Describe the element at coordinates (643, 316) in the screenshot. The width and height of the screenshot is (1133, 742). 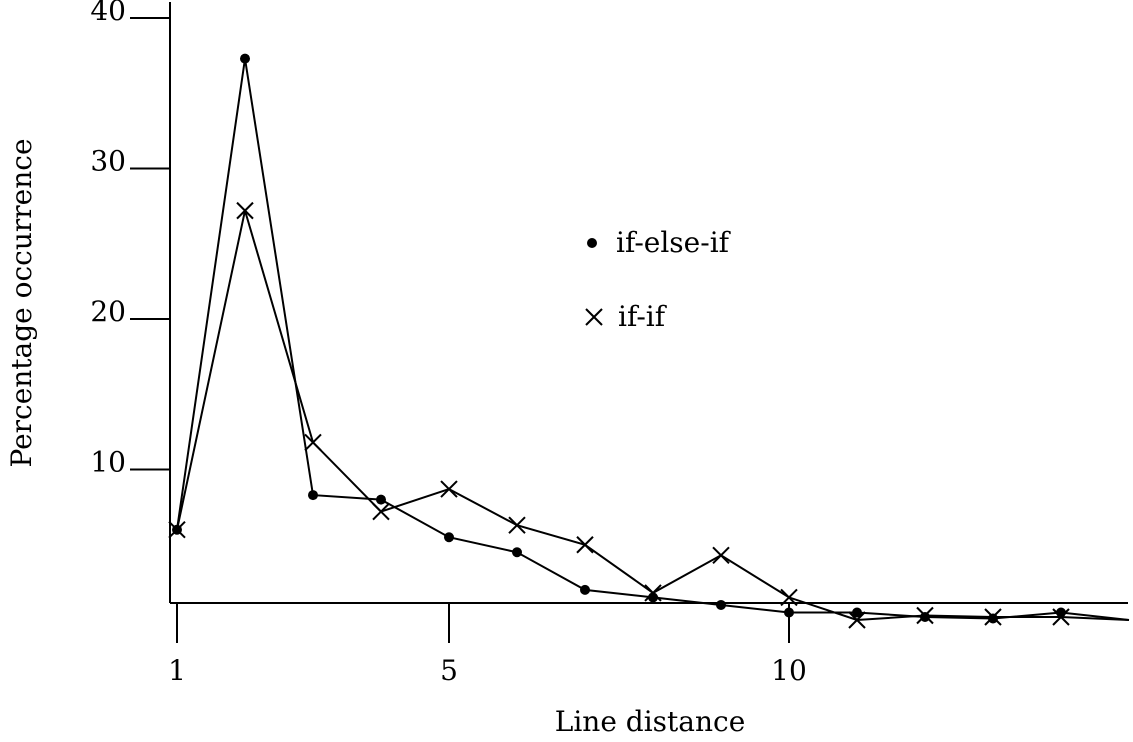
I see `legend-label: if-if` at that location.